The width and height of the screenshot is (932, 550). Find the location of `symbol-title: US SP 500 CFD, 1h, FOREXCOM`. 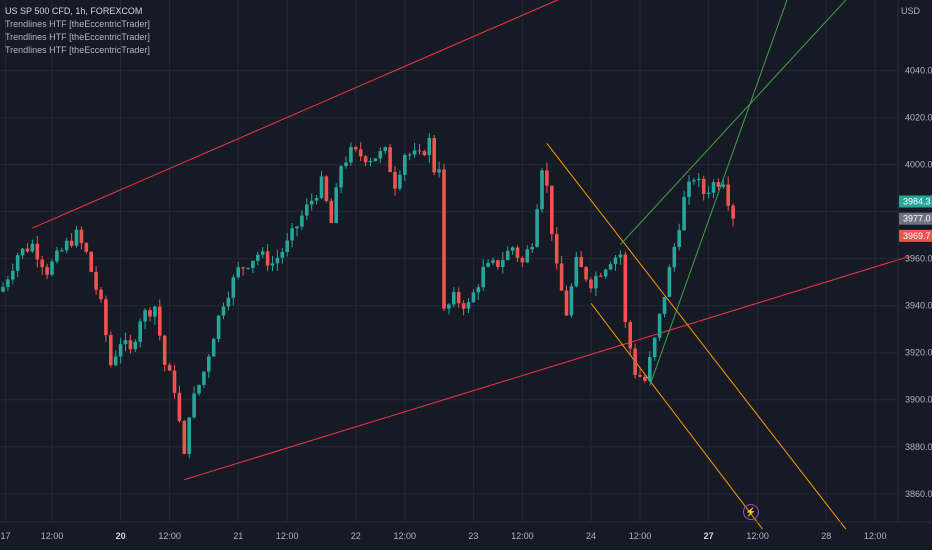

symbol-title: US SP 500 CFD, 1h, FOREXCOM is located at coordinates (74, 11).